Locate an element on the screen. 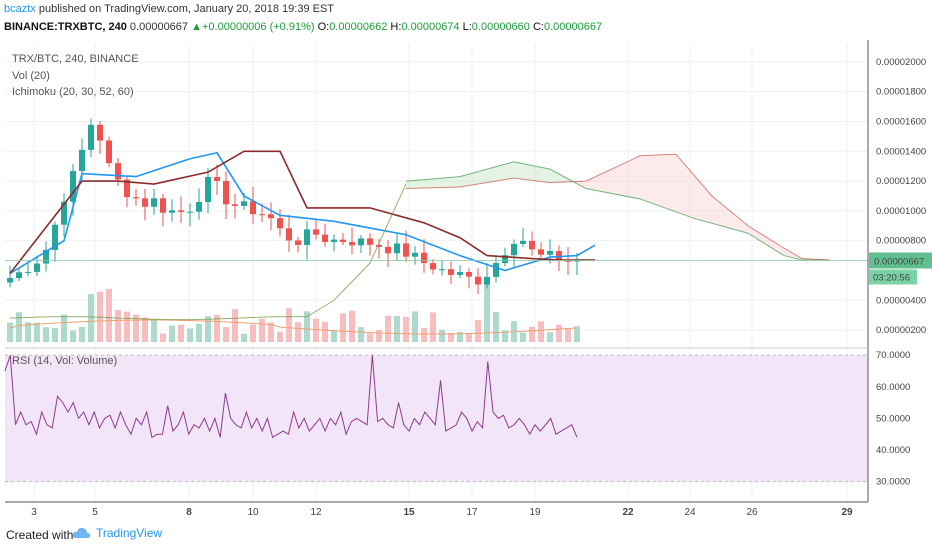 The image size is (932, 550). up-arrow-icon: ▲ is located at coordinates (196, 27).